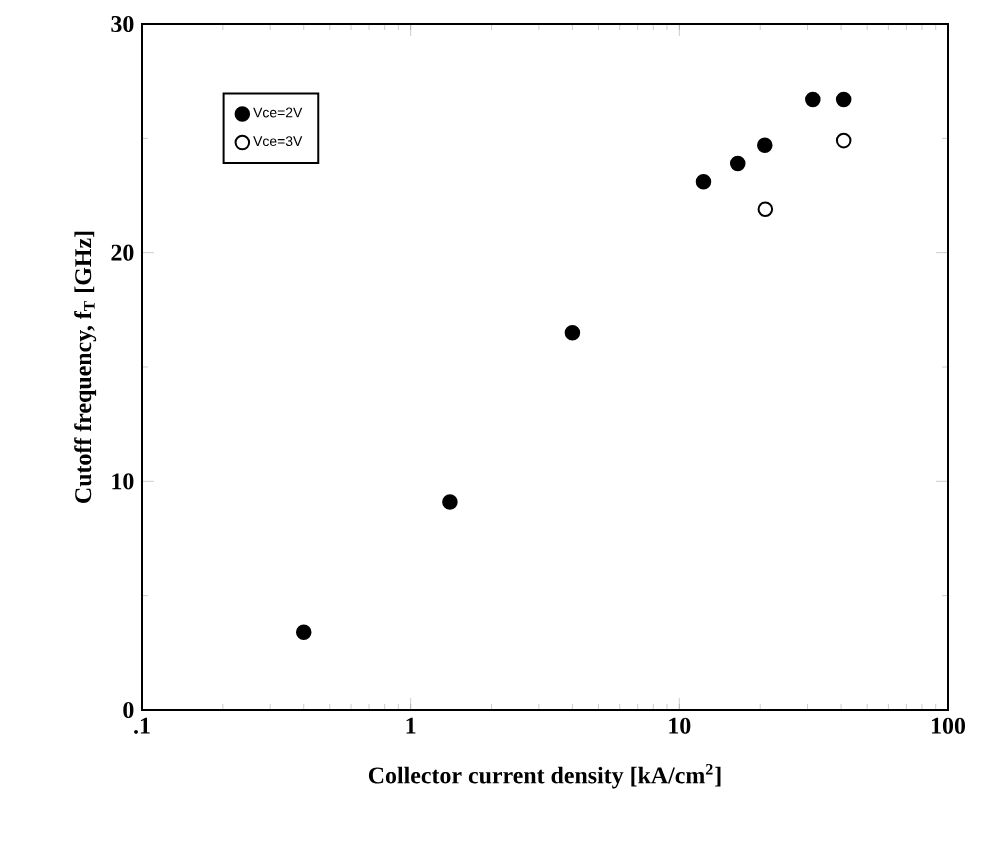 This screenshot has height=850, width=1008. I want to click on y-tick-label: 0, so click(128, 710).